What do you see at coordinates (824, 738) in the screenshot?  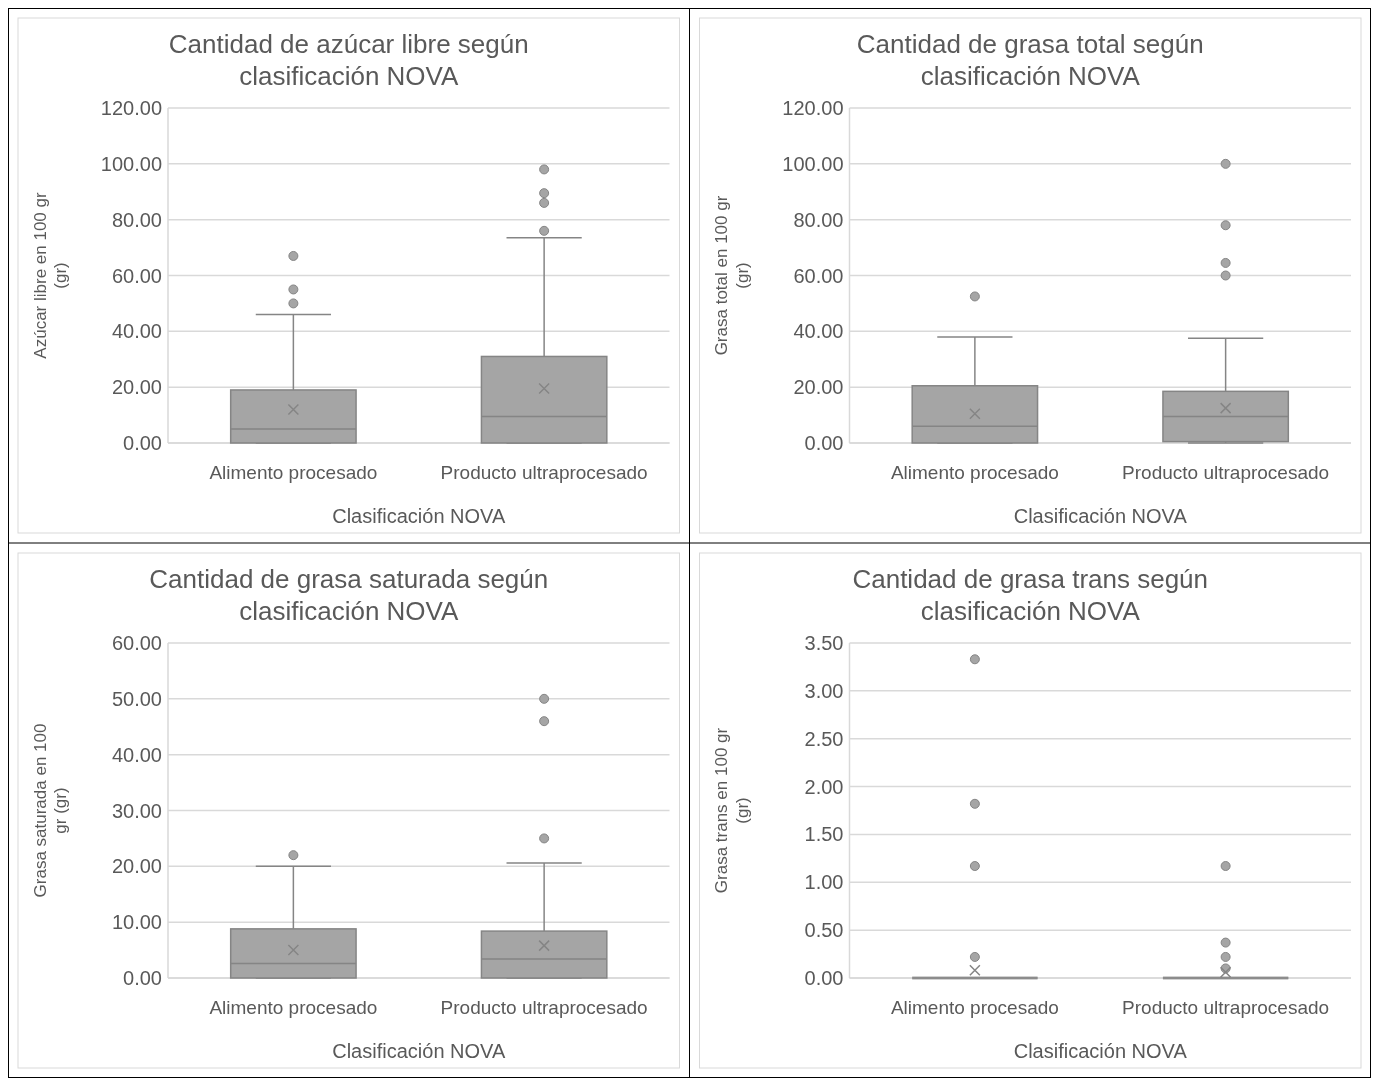 I see `y-tick-label: 2.50` at bounding box center [824, 738].